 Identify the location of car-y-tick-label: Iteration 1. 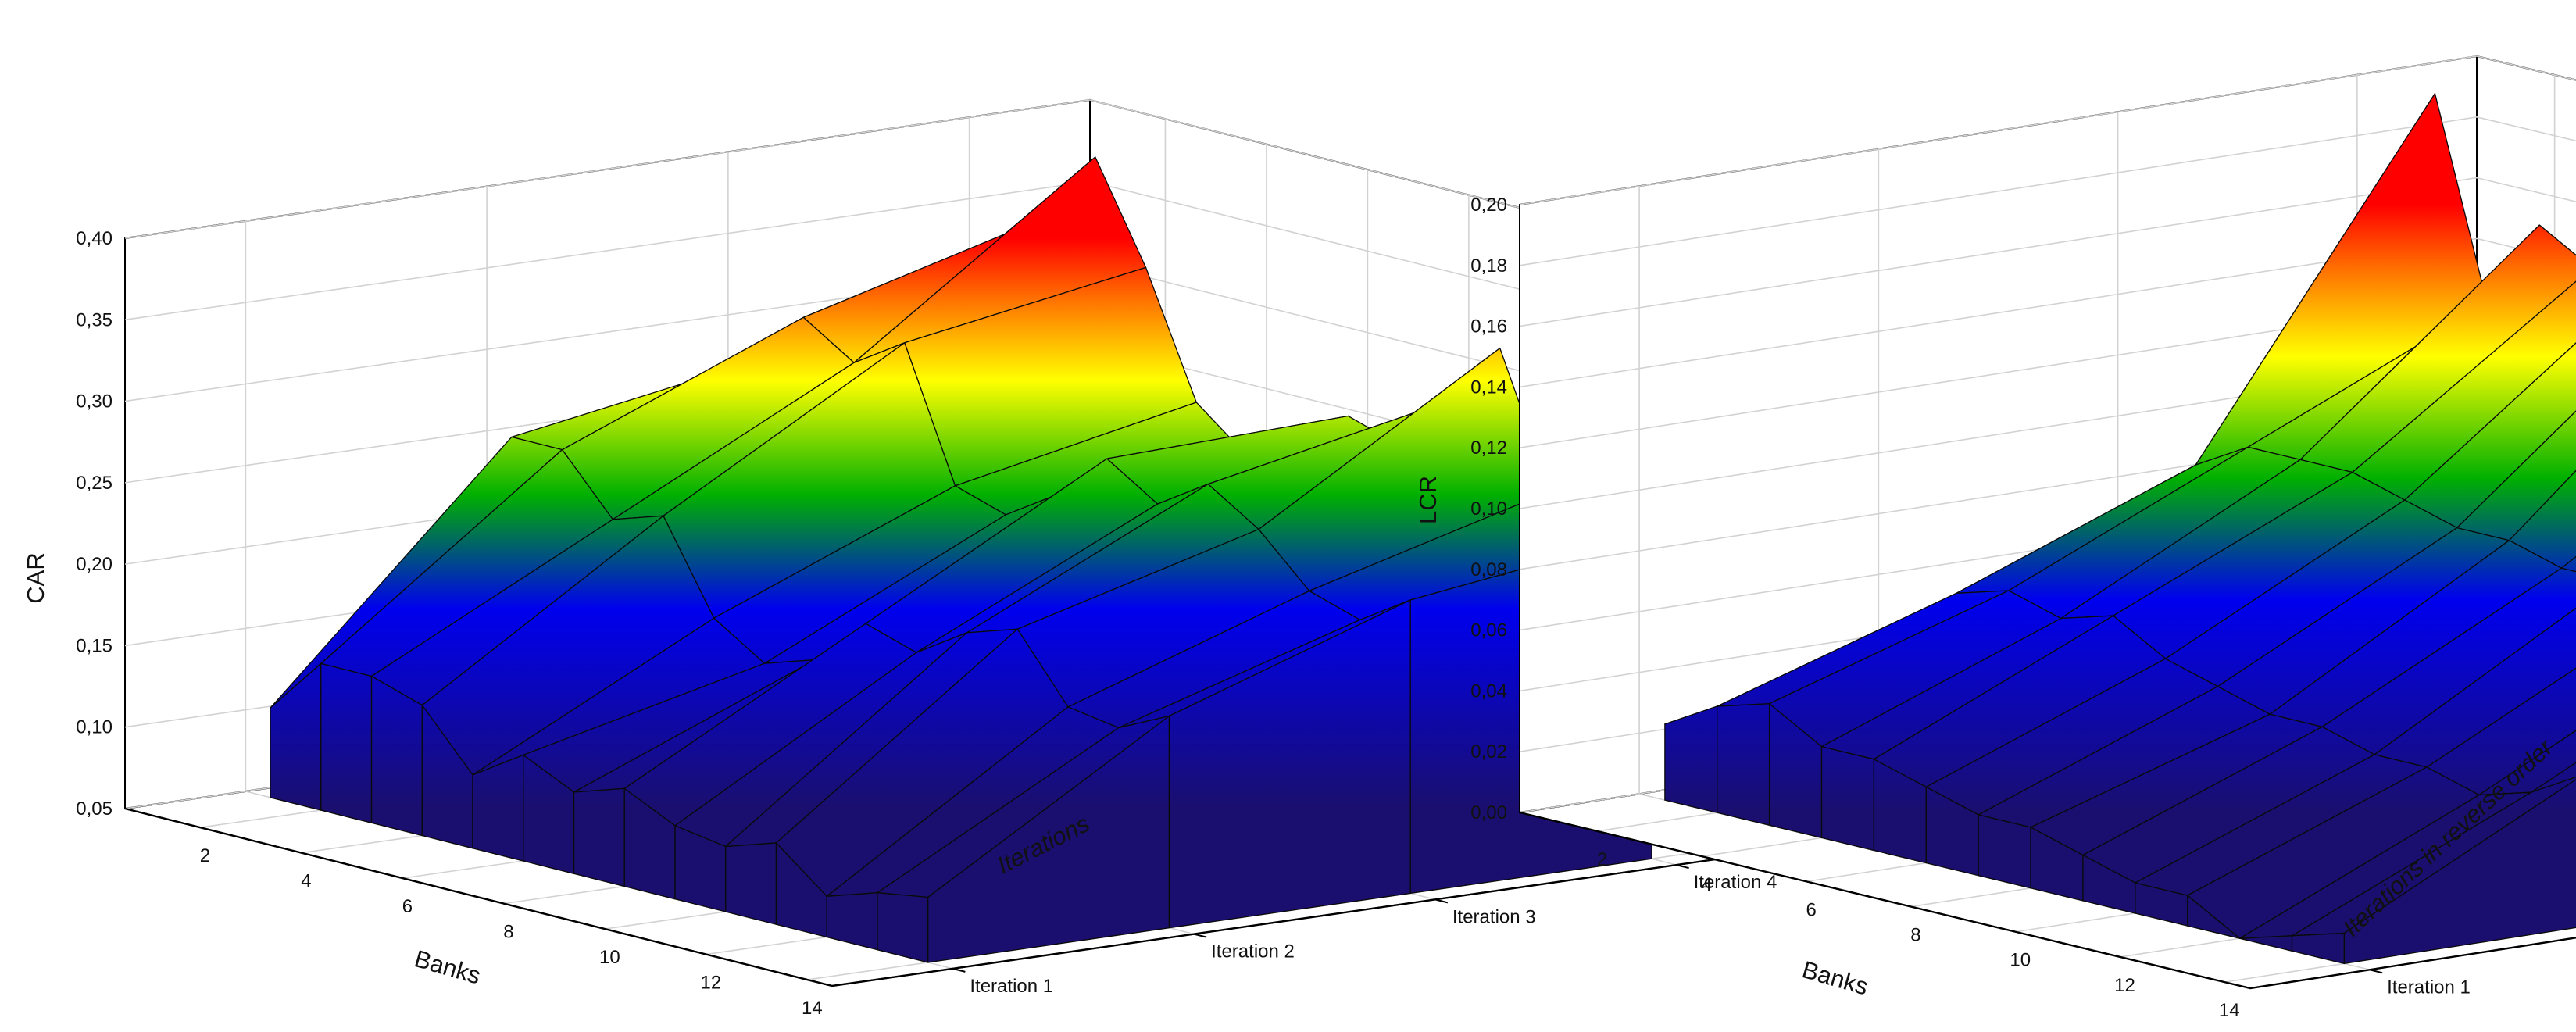
(1012, 986).